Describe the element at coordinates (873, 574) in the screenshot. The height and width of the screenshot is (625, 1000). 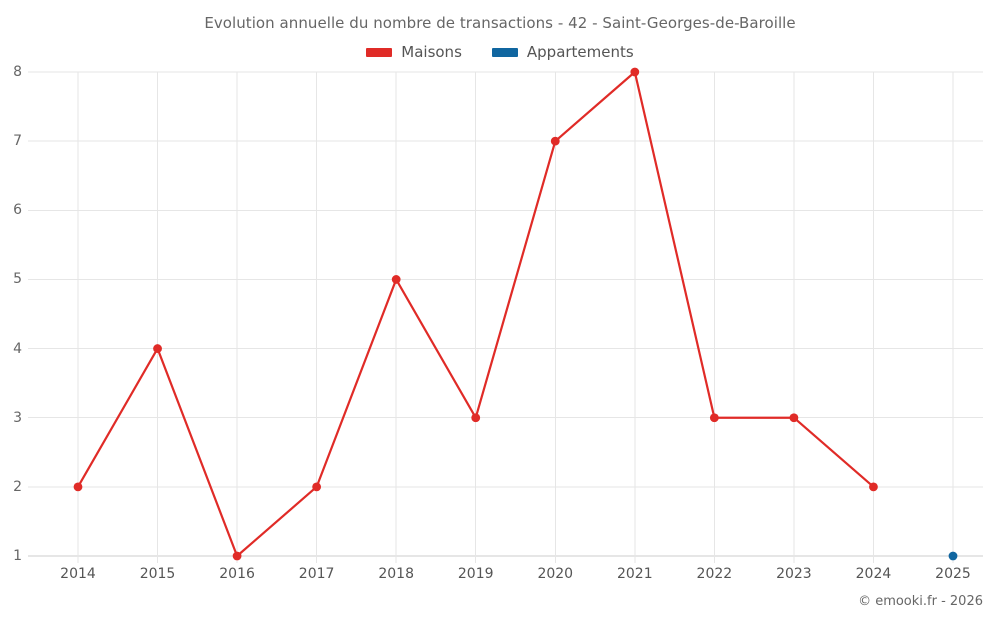
I see `x-axis-tick-label: 2024` at that location.